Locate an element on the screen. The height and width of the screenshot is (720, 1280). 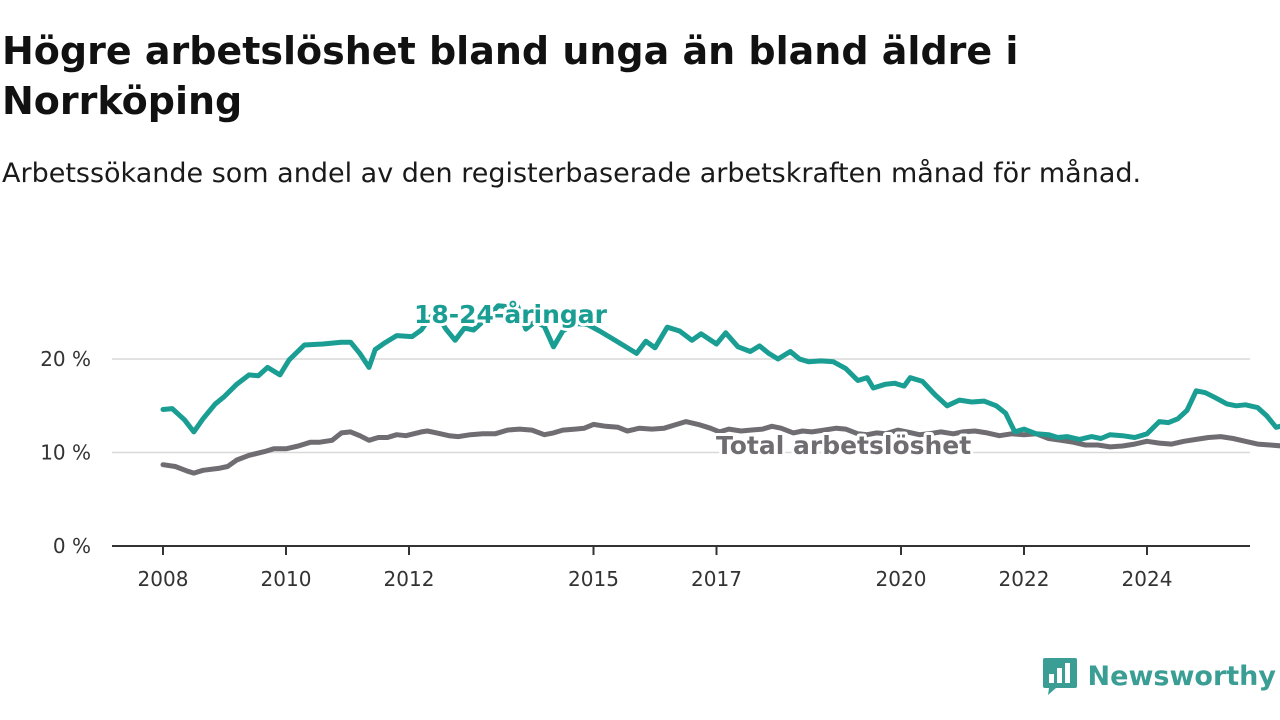
x-tick-label: 2012 is located at coordinates (409, 579).